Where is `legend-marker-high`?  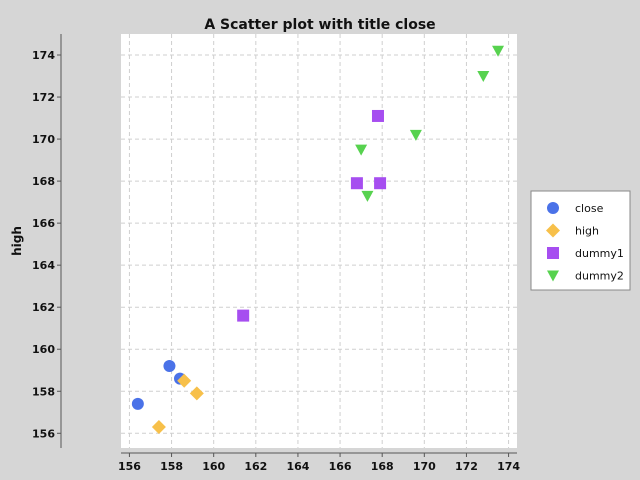
legend-marker-high is located at coordinates (553, 230).